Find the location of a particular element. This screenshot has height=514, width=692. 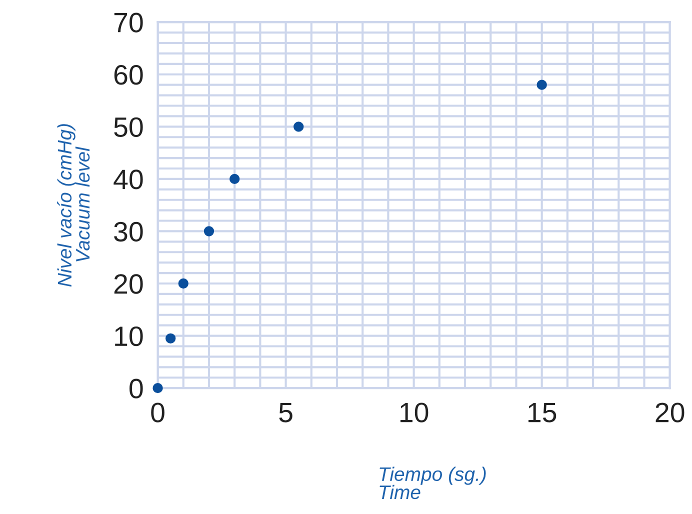

y-tick-label: 60 is located at coordinates (128, 75).